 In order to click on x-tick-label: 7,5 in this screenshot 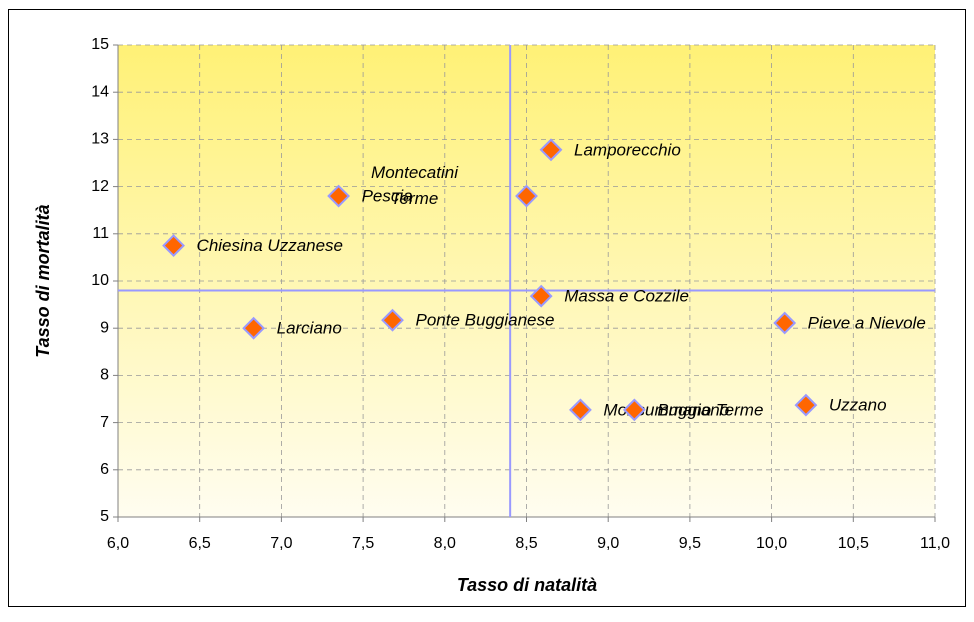, I will do `click(363, 543)`.